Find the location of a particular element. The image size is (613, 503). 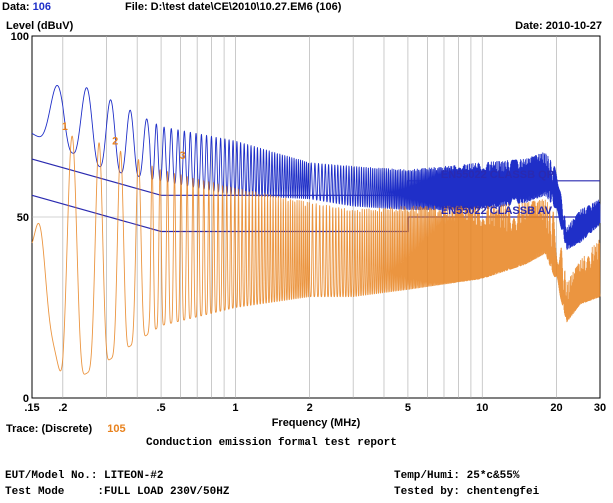

temp-humi: Temp/Humi: 25*c&55% is located at coordinates (457, 476).